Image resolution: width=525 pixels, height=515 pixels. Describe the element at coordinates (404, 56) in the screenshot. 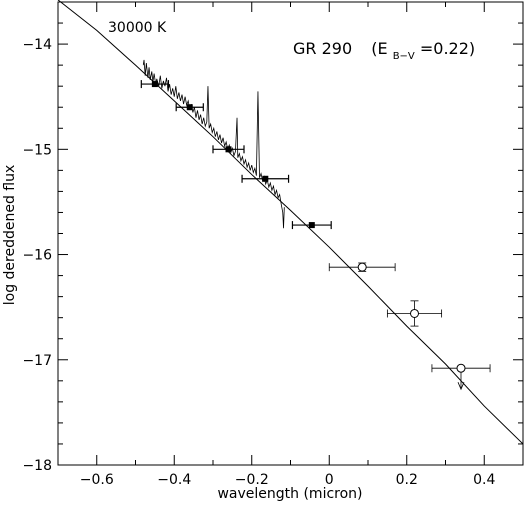

I see `reddening-subscript: B−V` at that location.